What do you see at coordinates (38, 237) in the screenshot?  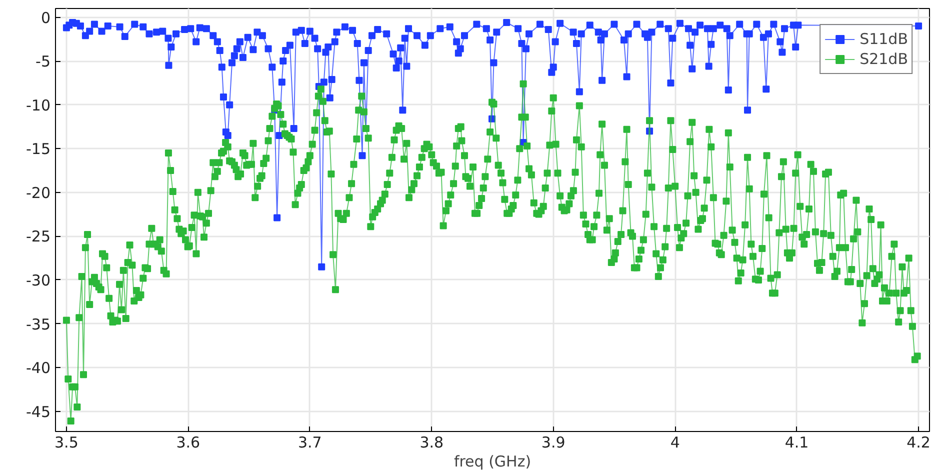 I see `y-tick-label: -25` at bounding box center [38, 237].